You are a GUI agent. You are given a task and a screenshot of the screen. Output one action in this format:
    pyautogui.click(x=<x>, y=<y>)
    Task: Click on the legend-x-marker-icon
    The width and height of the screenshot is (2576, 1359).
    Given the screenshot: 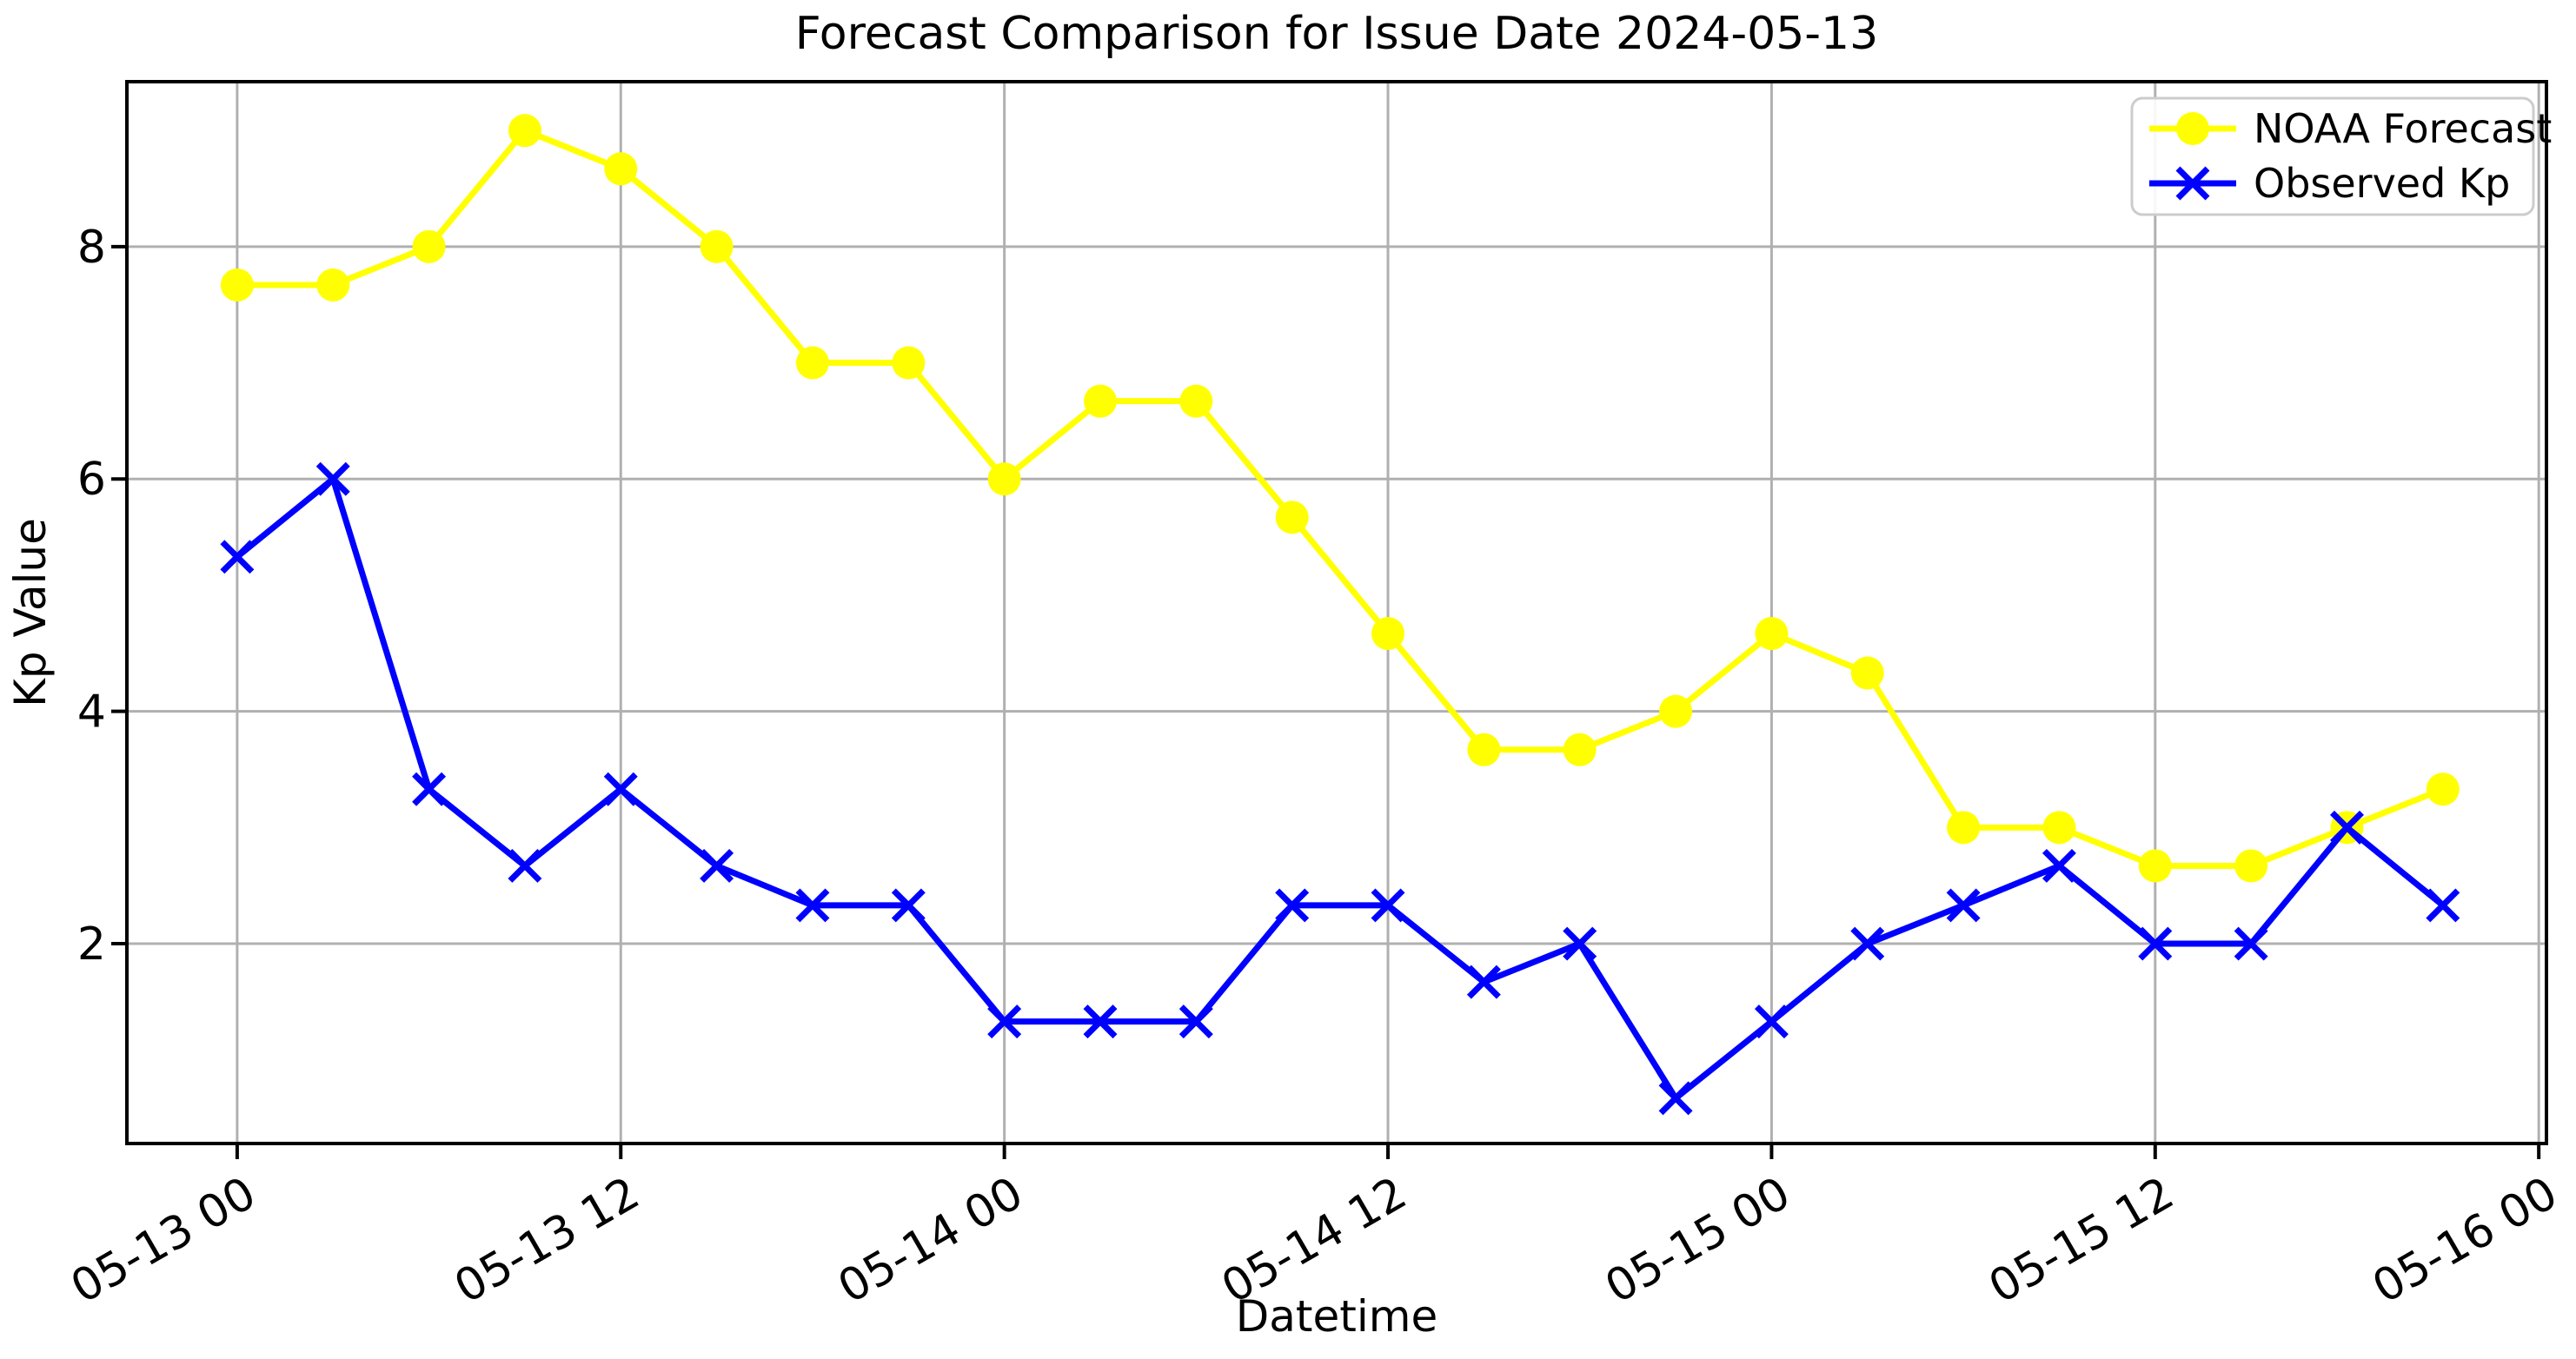 What is the action you would take?
    pyautogui.click(x=2192, y=183)
    